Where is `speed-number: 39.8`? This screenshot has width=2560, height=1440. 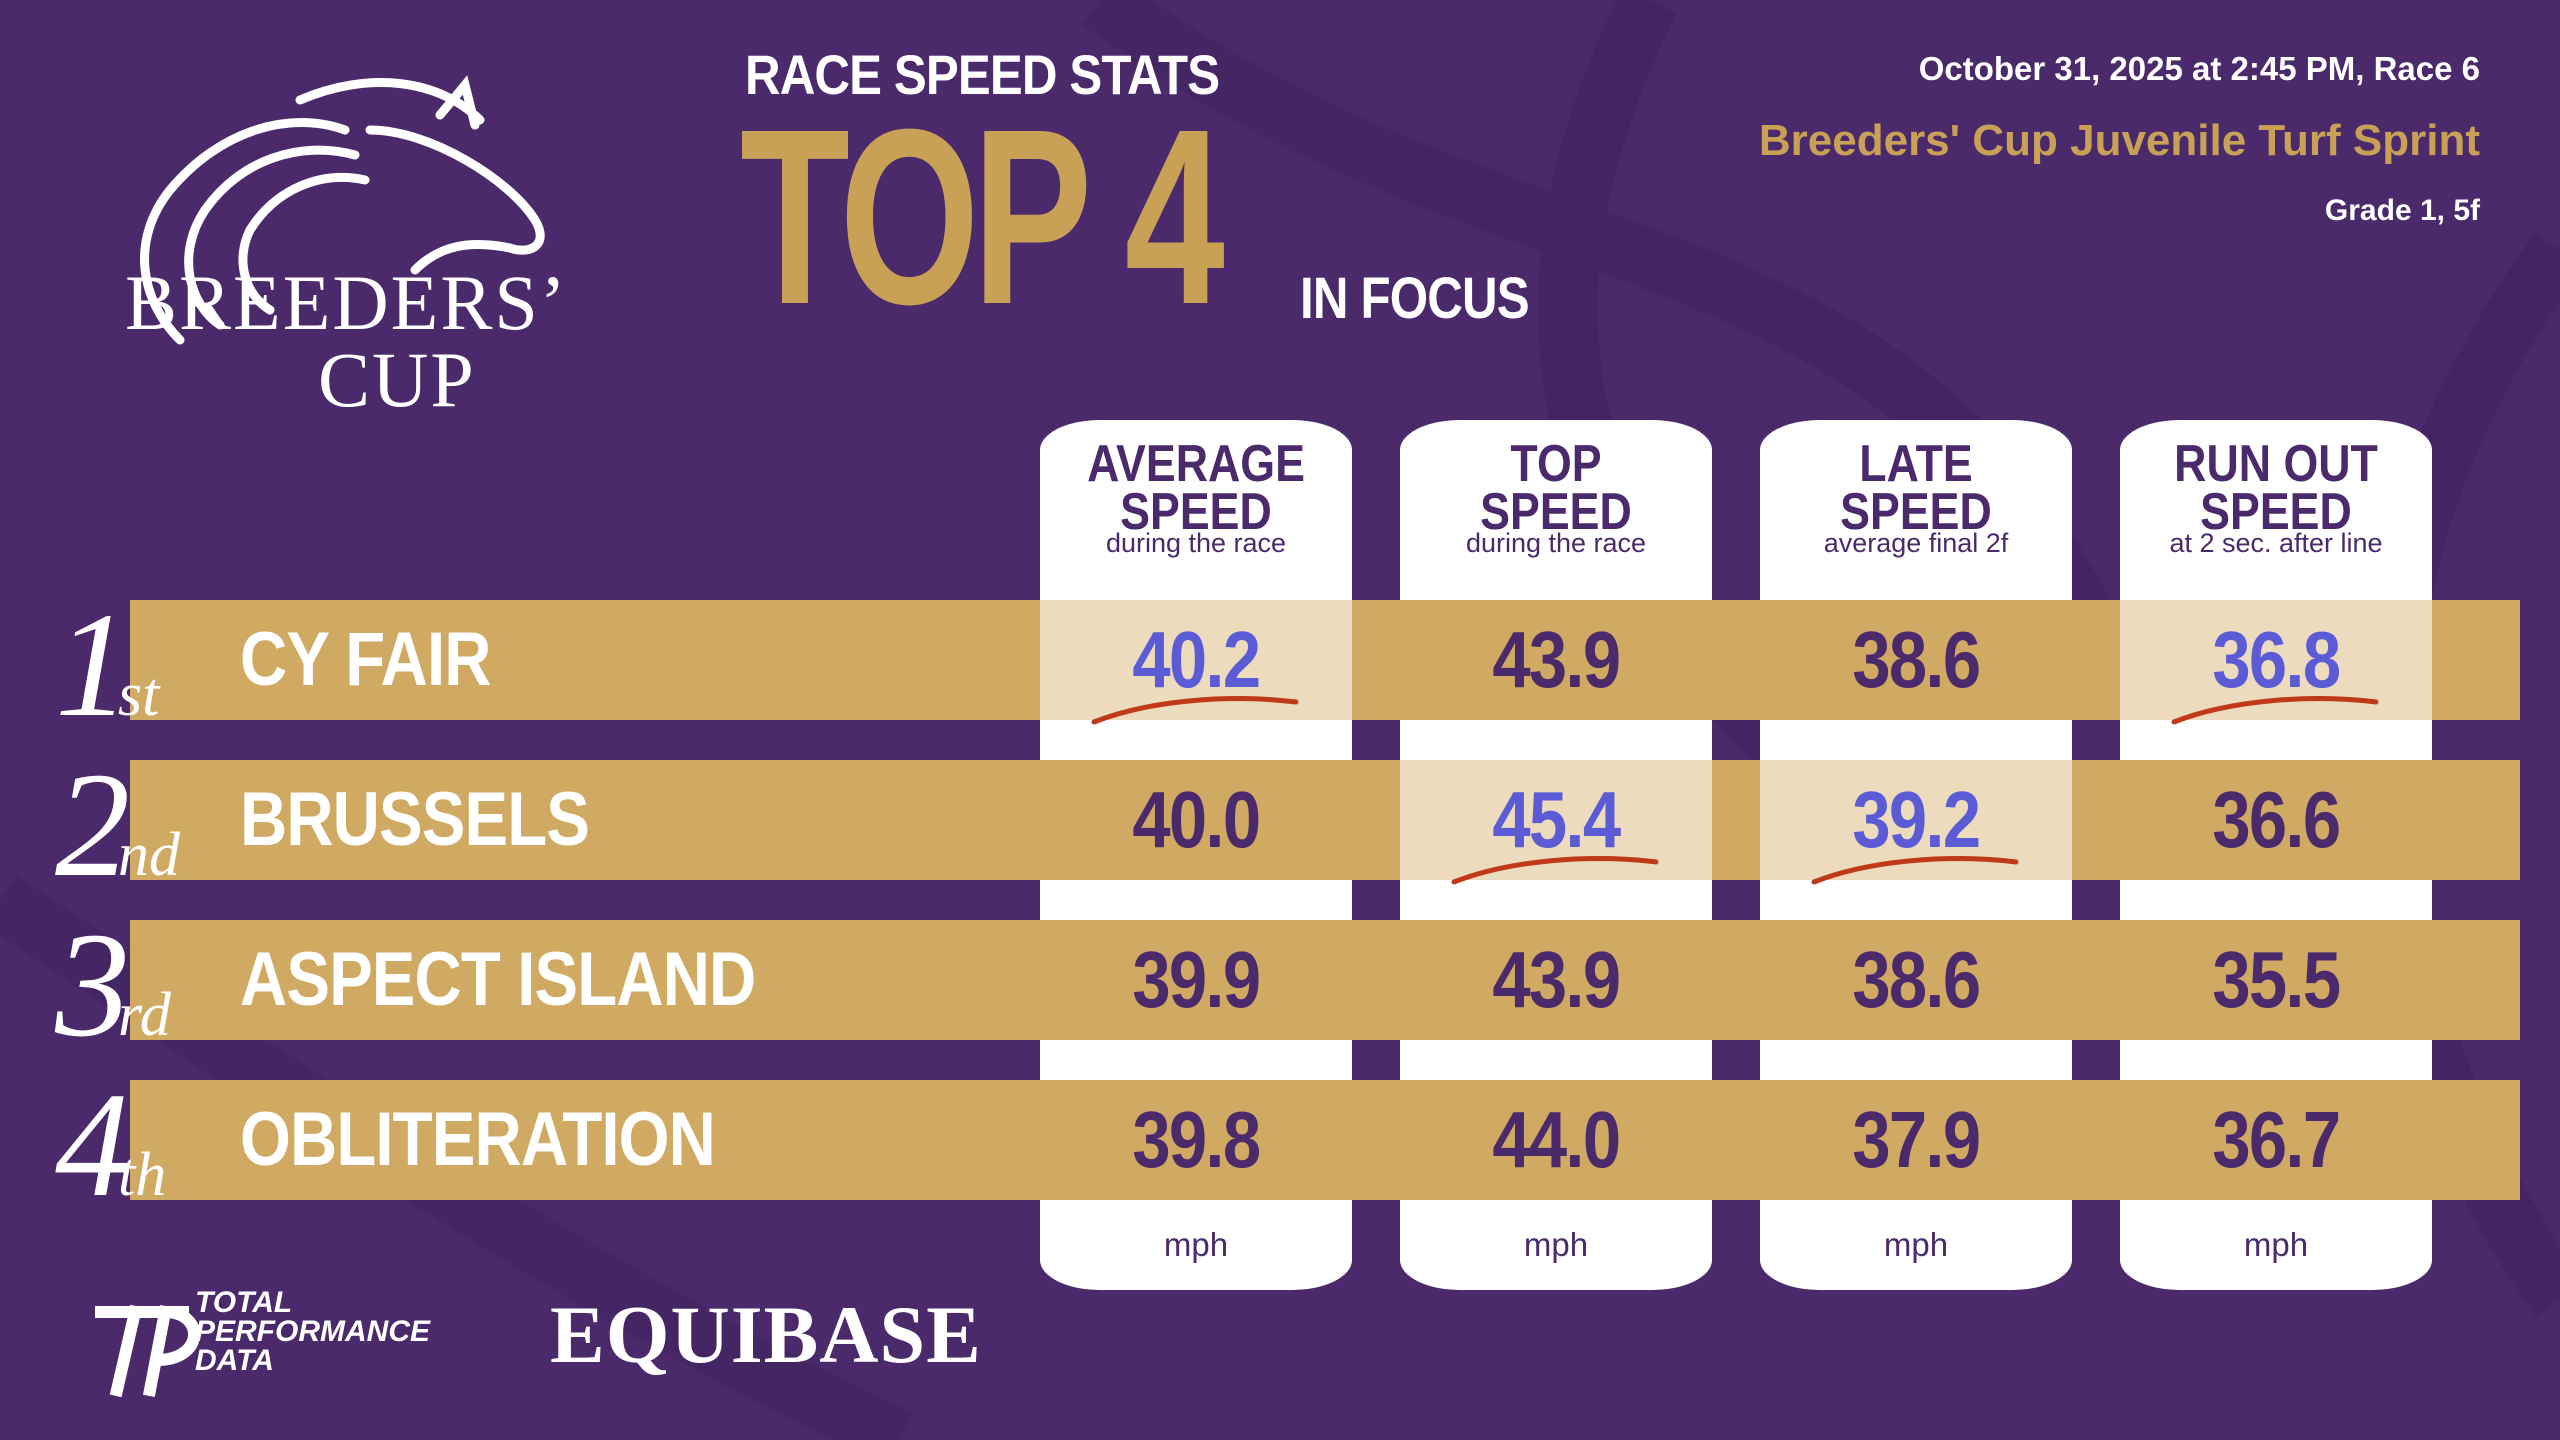
speed-number: 39.8 is located at coordinates (1196, 1139).